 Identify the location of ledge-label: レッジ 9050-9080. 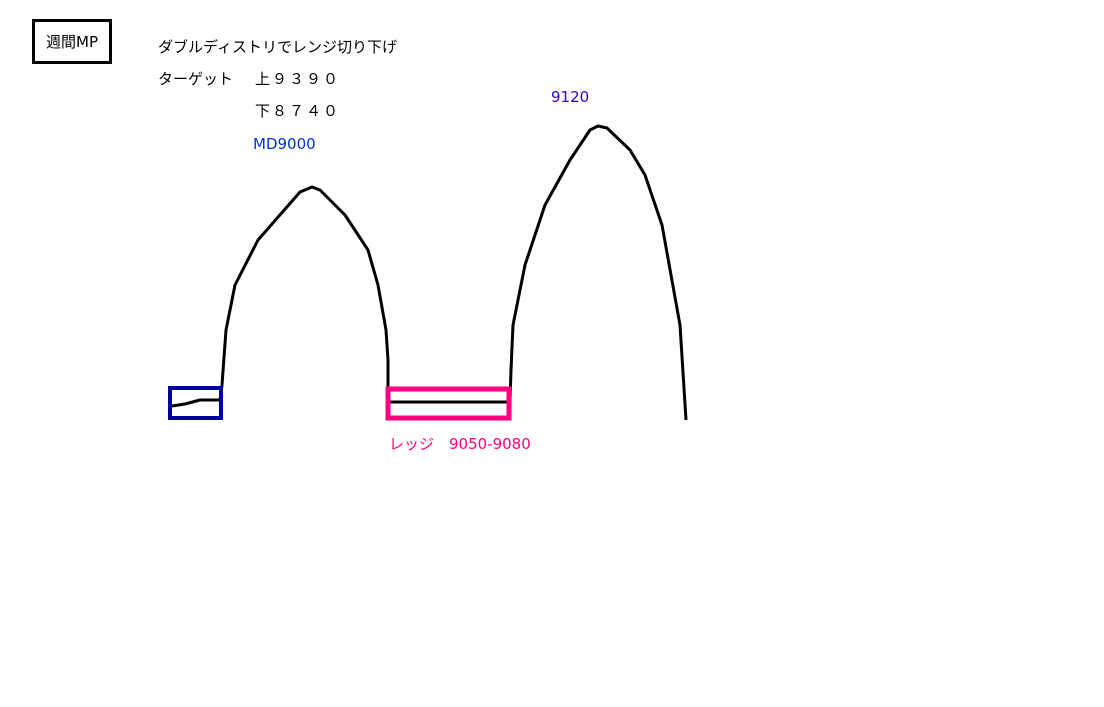
(460, 444).